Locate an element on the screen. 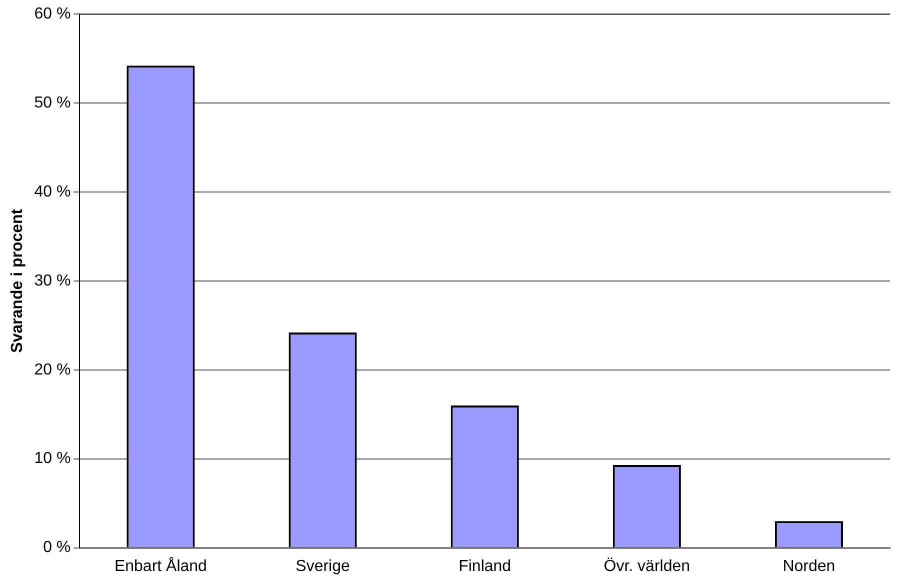 The width and height of the screenshot is (900, 583). y-tick-label: 0 % is located at coordinates (57, 547).